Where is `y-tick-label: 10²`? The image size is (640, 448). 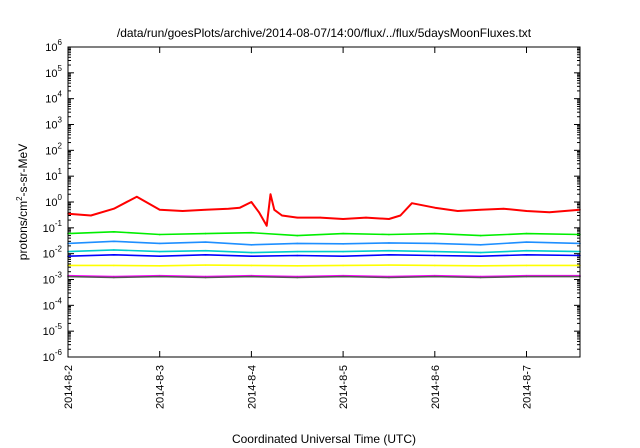 y-tick-label: 10² is located at coordinates (53, 149).